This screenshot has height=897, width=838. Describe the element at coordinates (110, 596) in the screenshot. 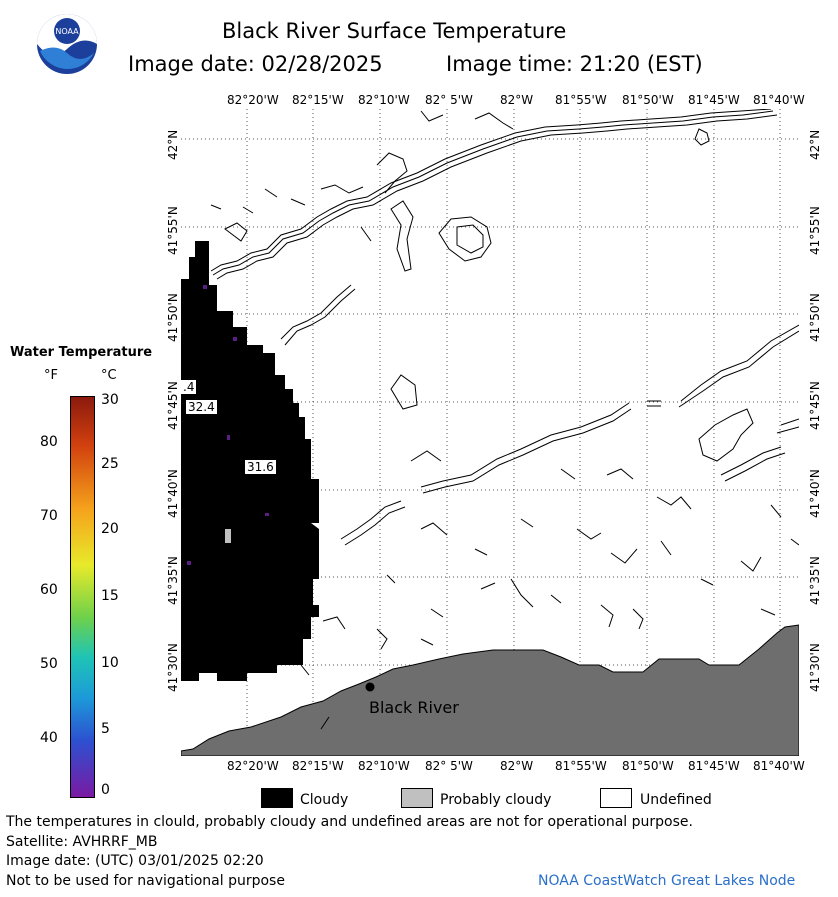

I see `colorbar-c-tick: 15` at that location.